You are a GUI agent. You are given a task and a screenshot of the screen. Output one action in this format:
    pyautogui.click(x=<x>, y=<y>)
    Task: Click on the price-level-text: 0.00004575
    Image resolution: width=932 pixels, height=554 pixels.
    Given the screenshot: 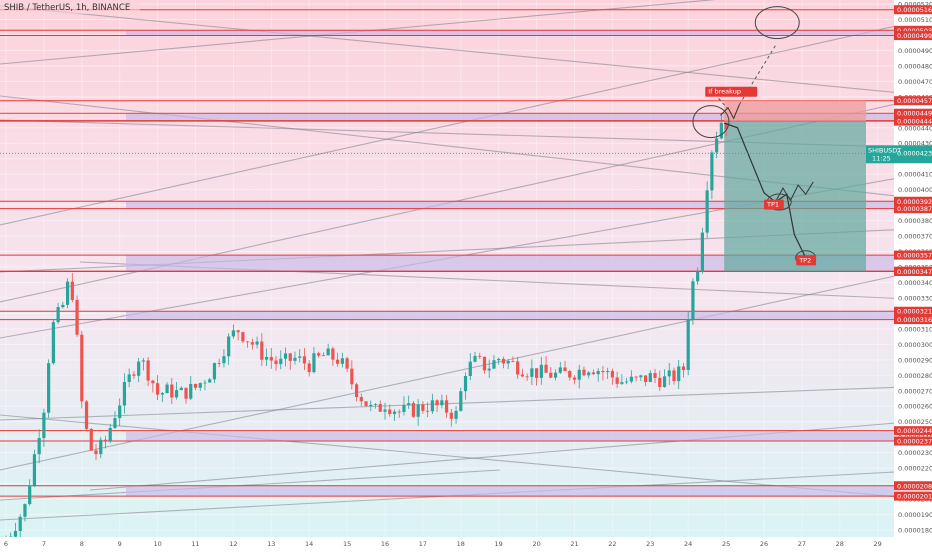 What is the action you would take?
    pyautogui.click(x=914, y=101)
    